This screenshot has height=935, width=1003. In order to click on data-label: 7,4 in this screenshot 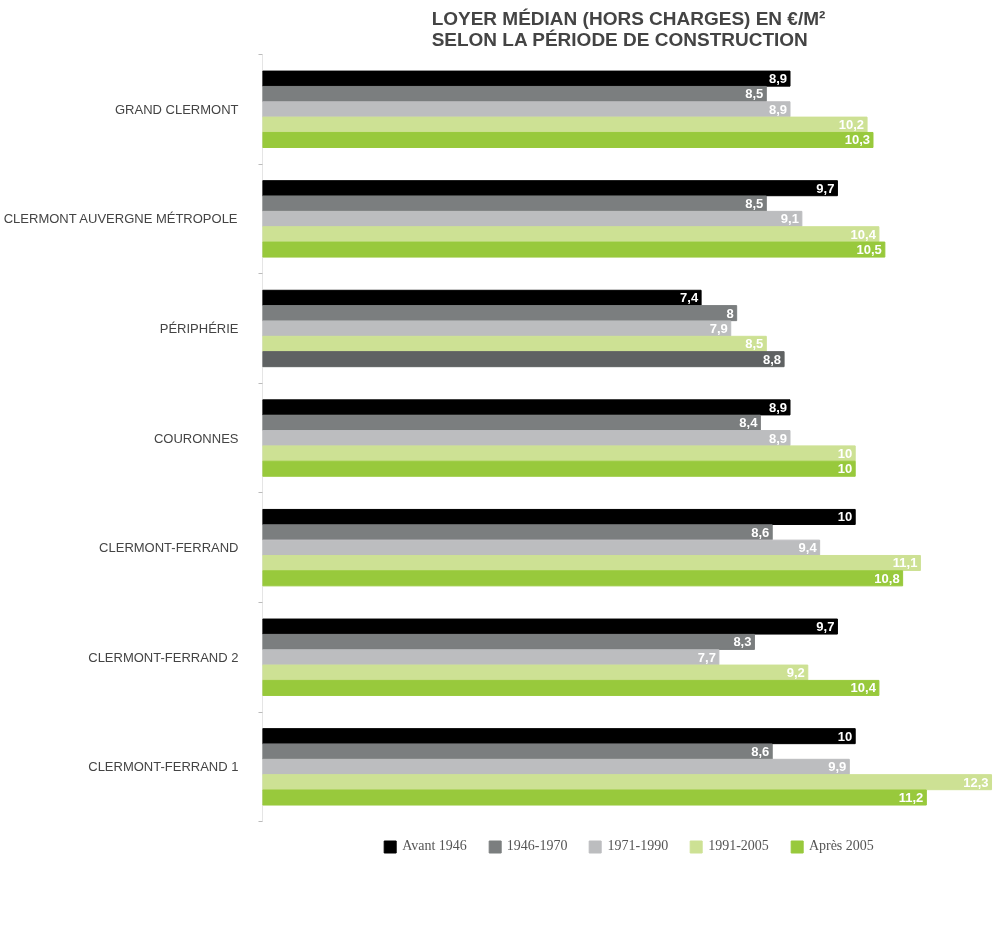, I will do `click(689, 298)`.